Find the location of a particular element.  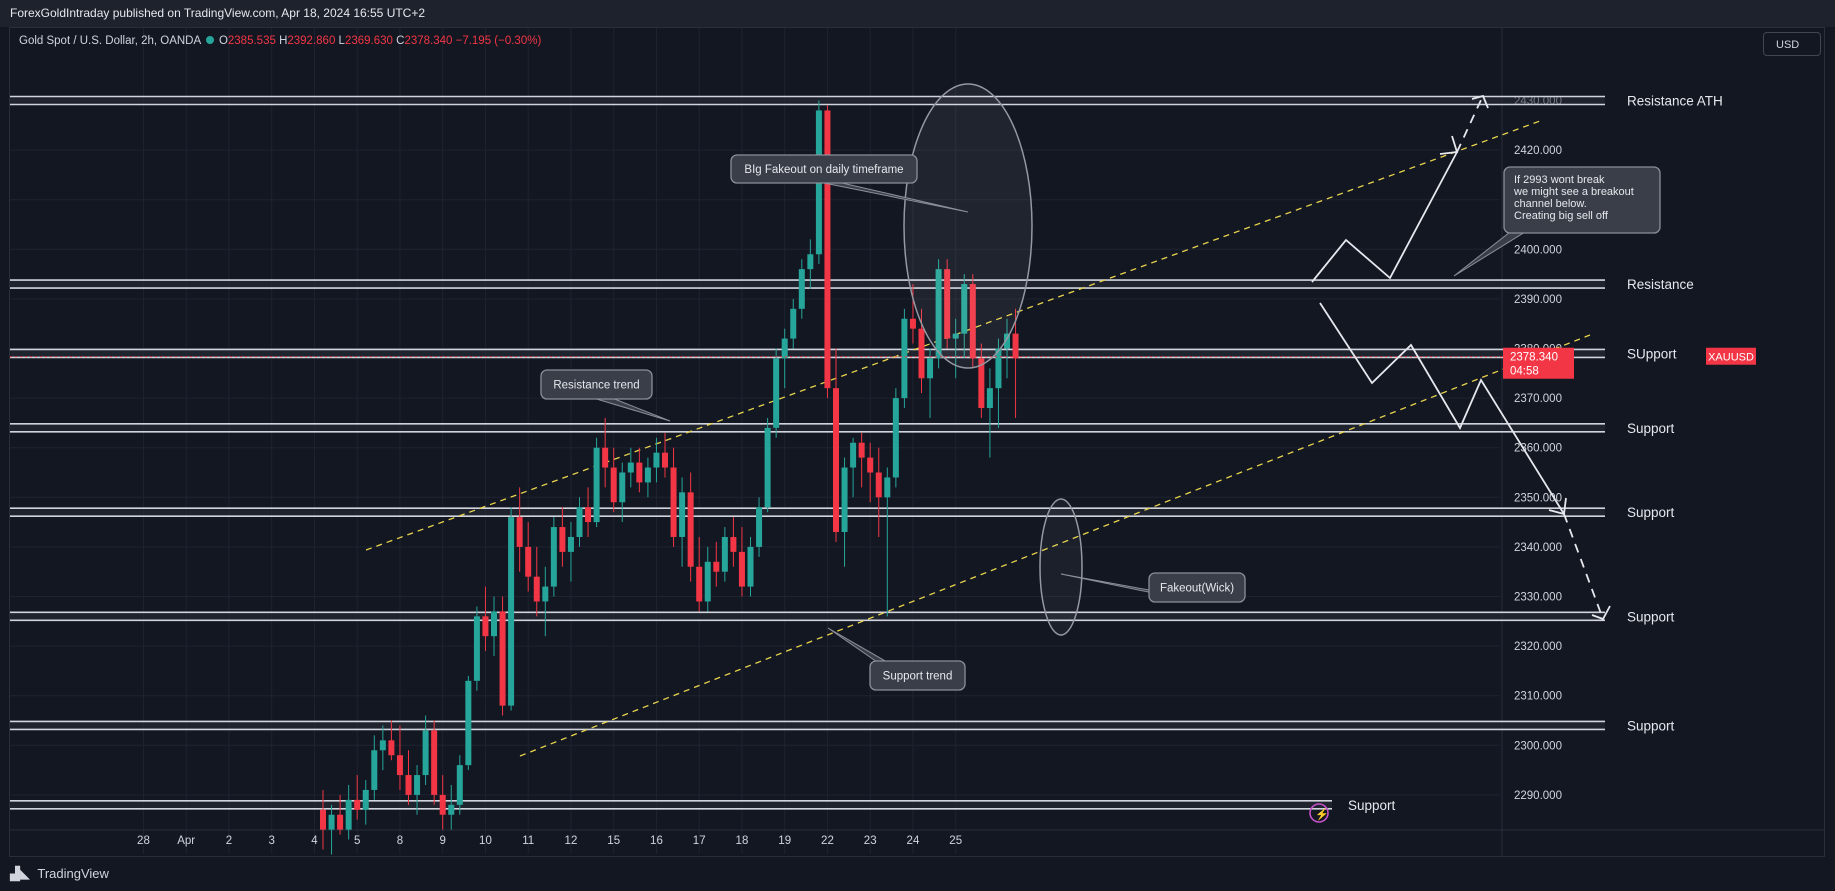

symbol-name: Gold Spot / U.S. Dollar, 2h, OANDA is located at coordinates (110, 41).